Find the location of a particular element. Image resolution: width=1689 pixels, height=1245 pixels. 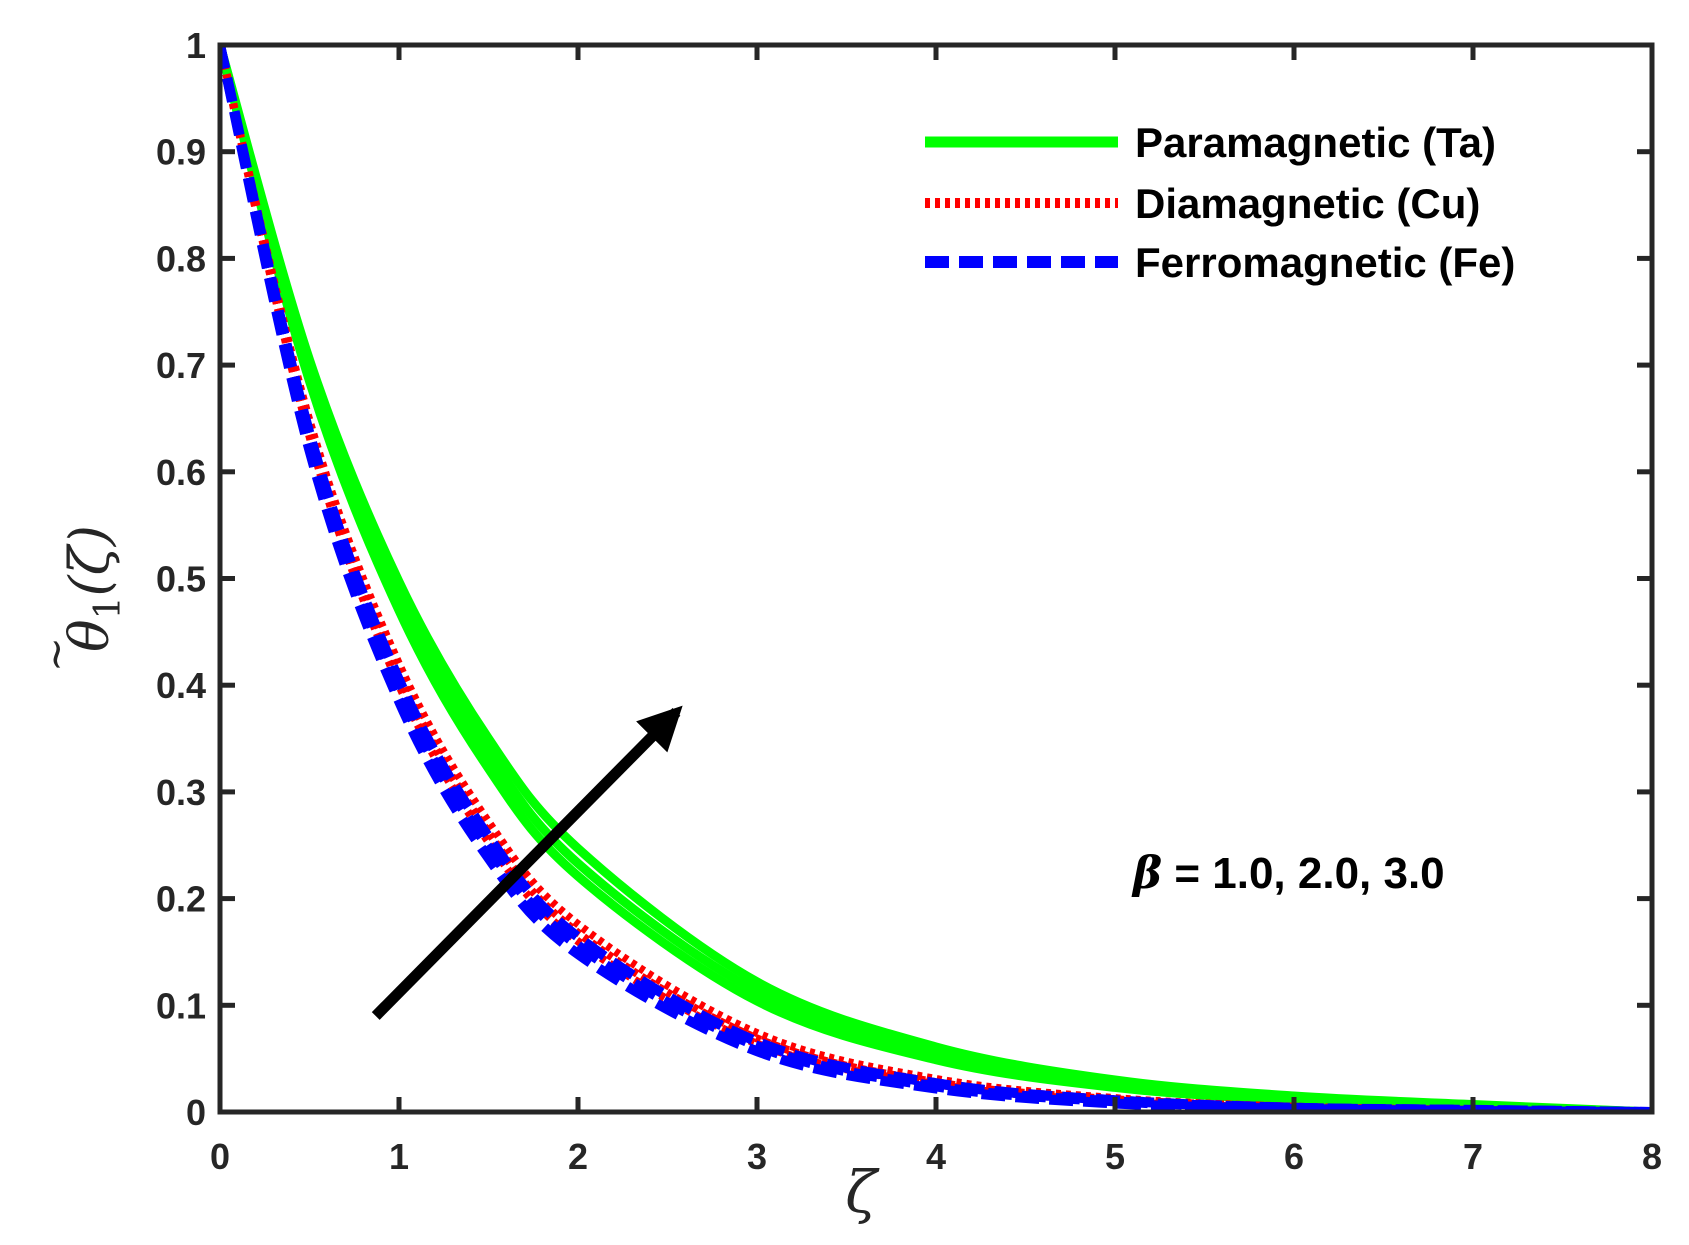

y-label-argument: (ζ) is located at coordinates (89, 560).